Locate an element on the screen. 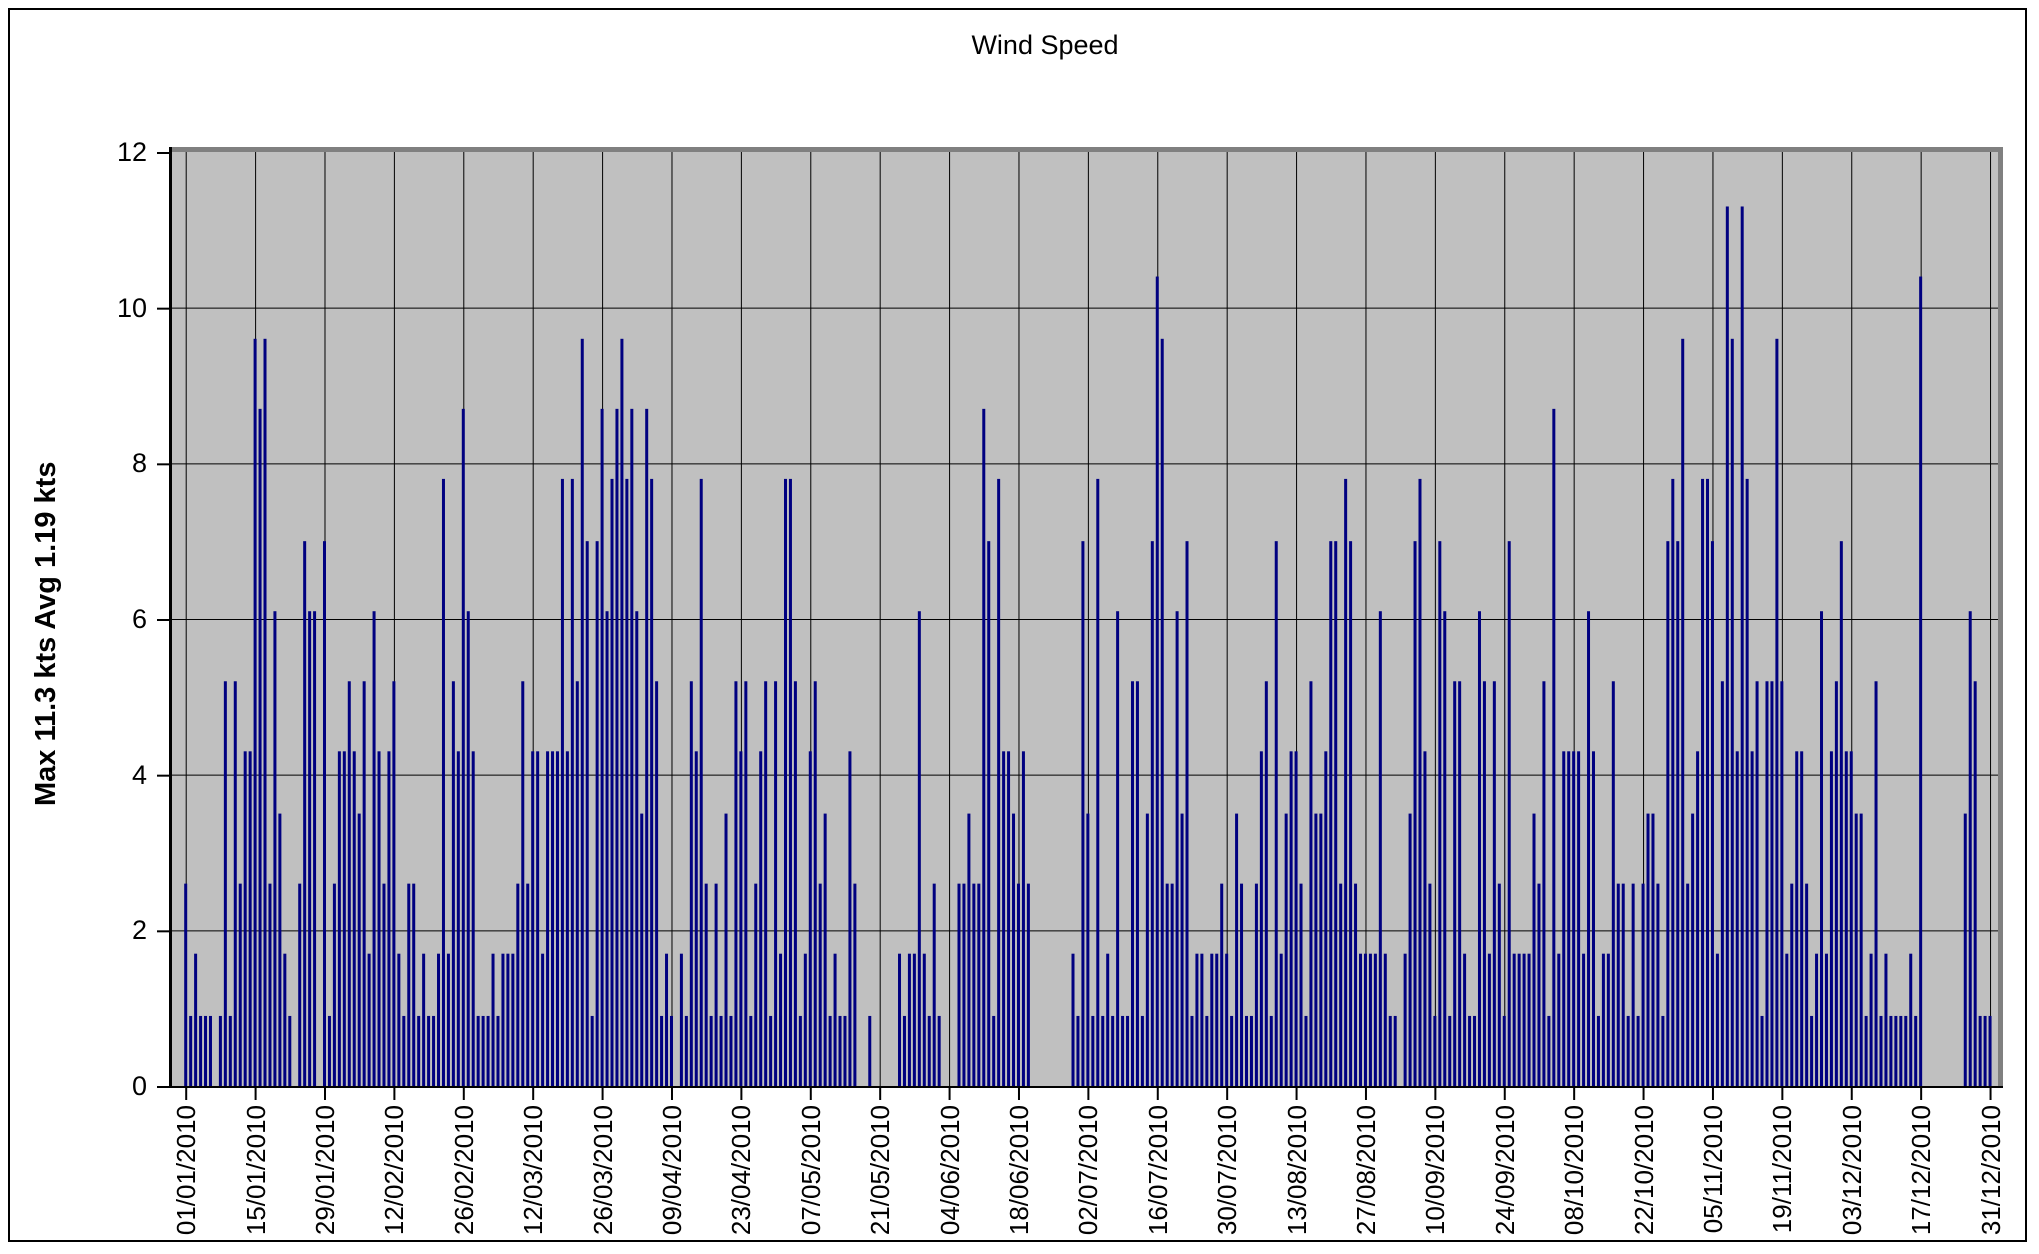 The image size is (2039, 1254). plot-border-right is located at coordinates (2000, 616).